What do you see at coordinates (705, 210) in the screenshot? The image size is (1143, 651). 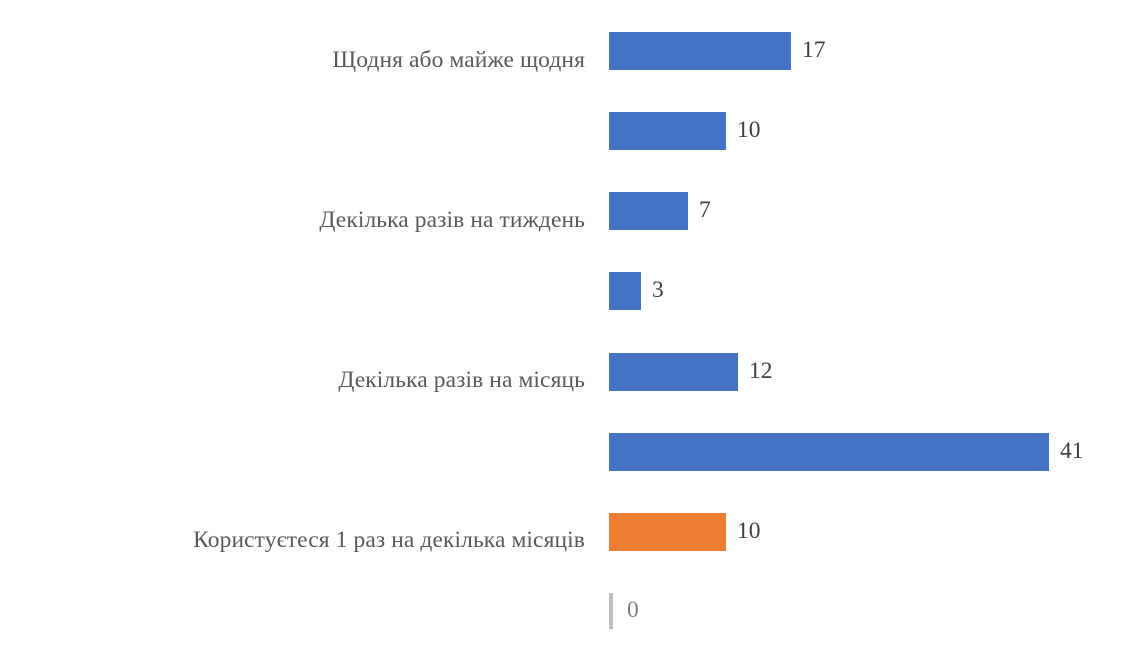 I see `bar-value-label: 7` at bounding box center [705, 210].